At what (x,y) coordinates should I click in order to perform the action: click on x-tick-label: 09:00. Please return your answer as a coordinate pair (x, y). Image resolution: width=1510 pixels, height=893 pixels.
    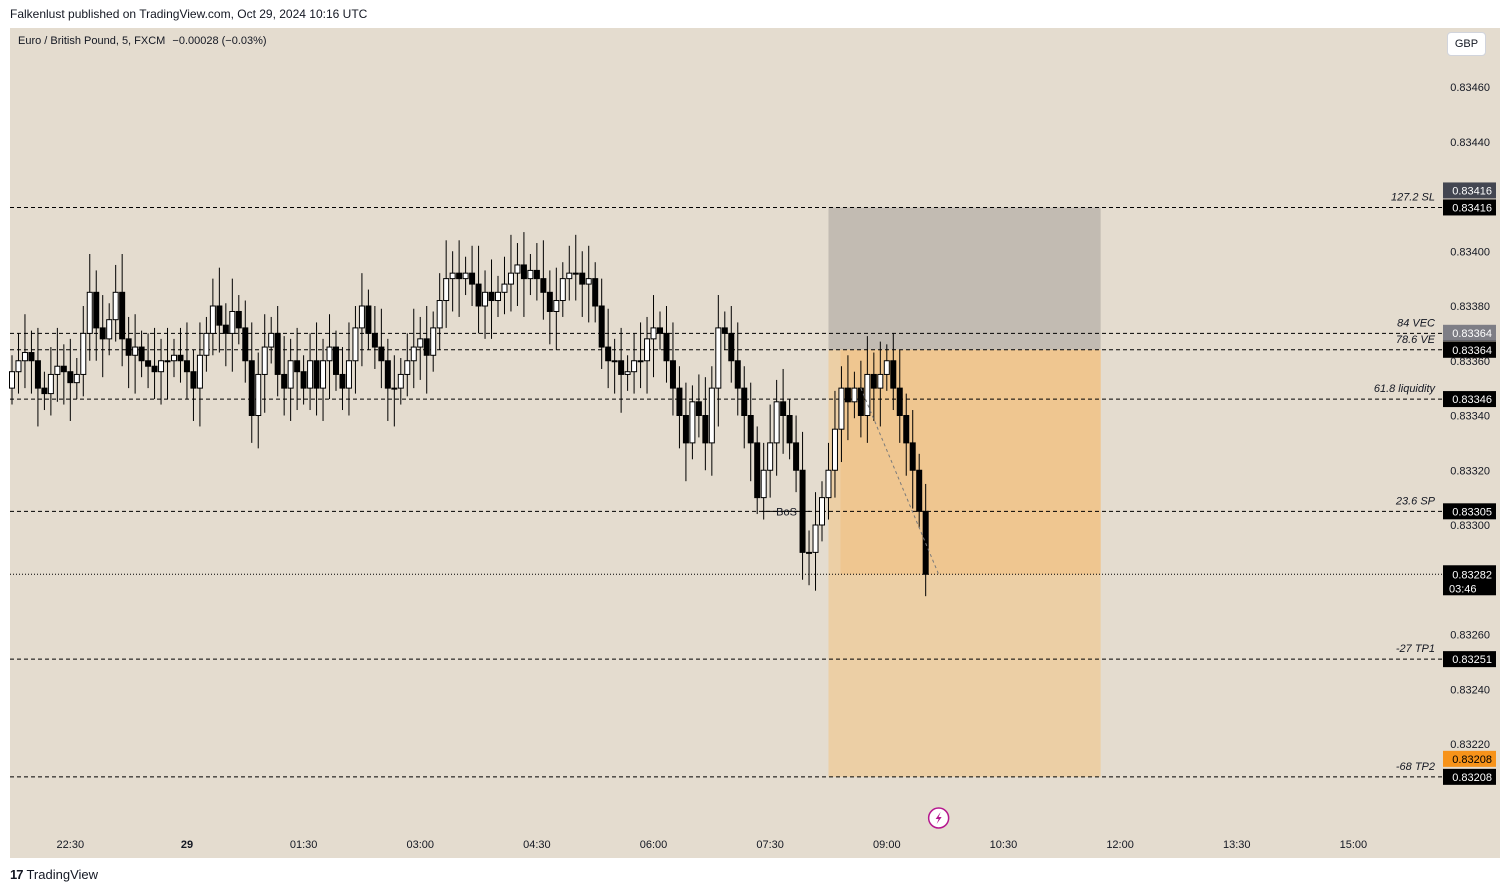
    Looking at the image, I should click on (887, 845).